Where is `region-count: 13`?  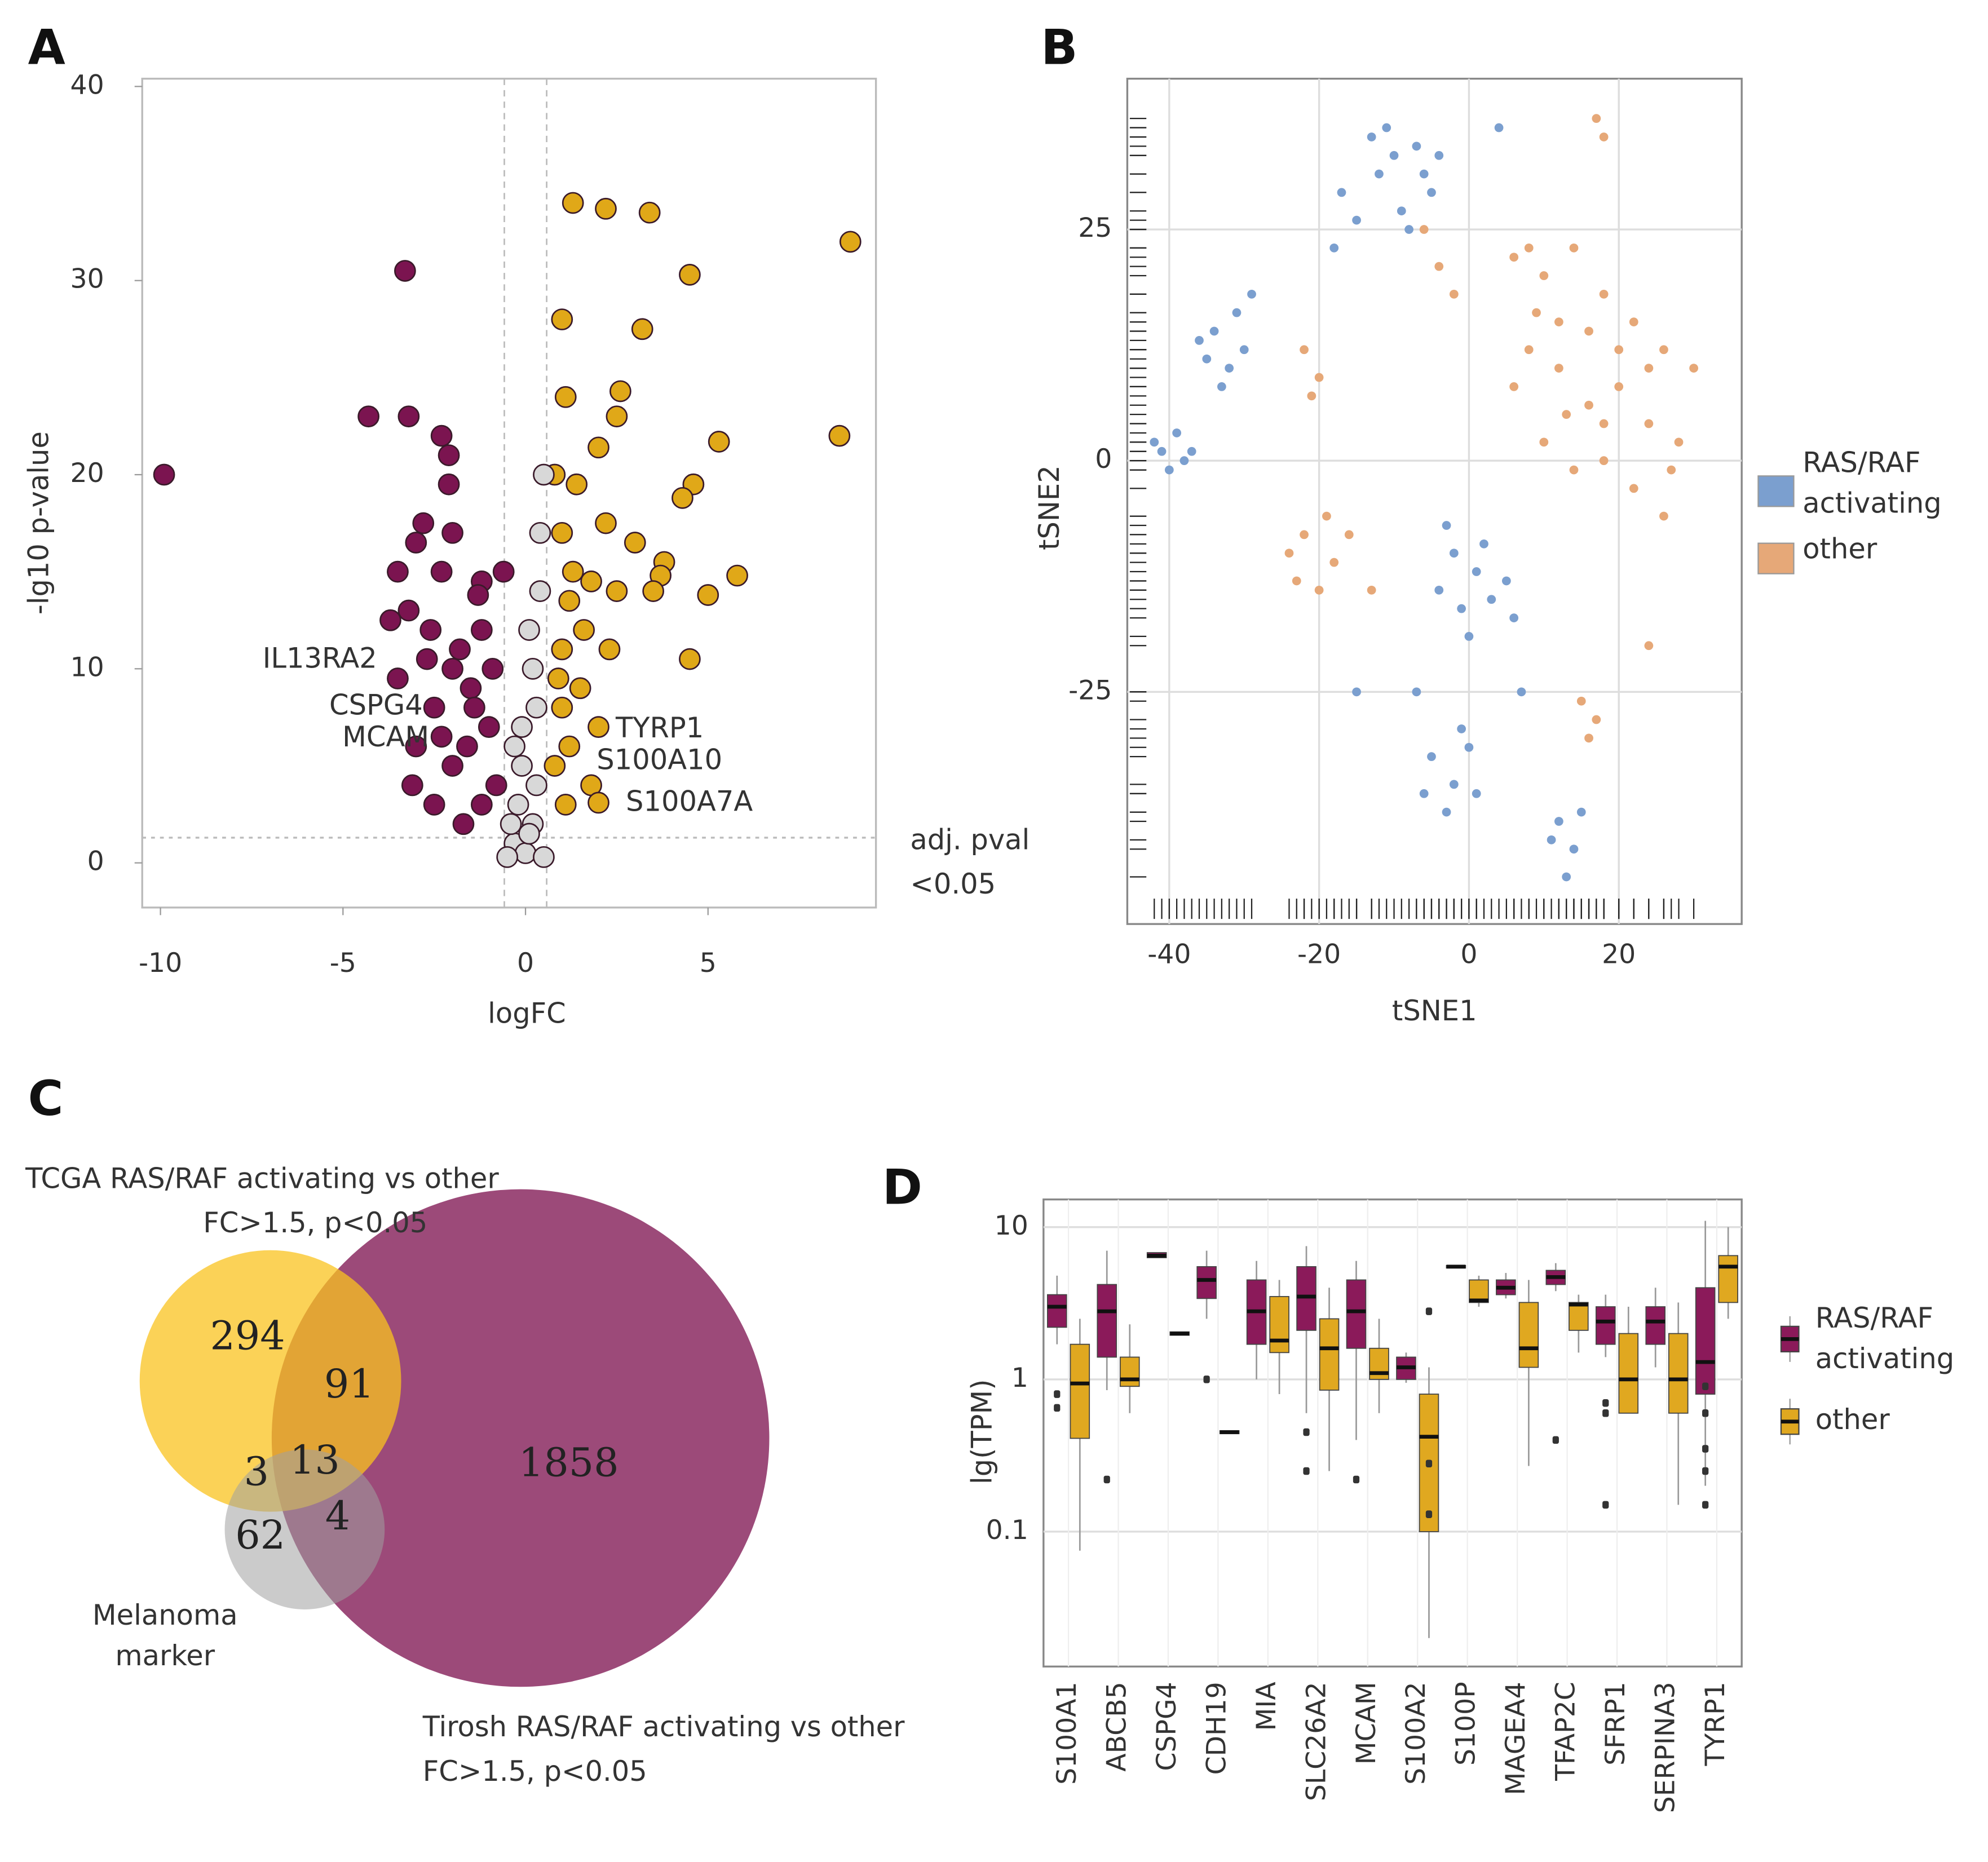
region-count: 13 is located at coordinates (315, 1461).